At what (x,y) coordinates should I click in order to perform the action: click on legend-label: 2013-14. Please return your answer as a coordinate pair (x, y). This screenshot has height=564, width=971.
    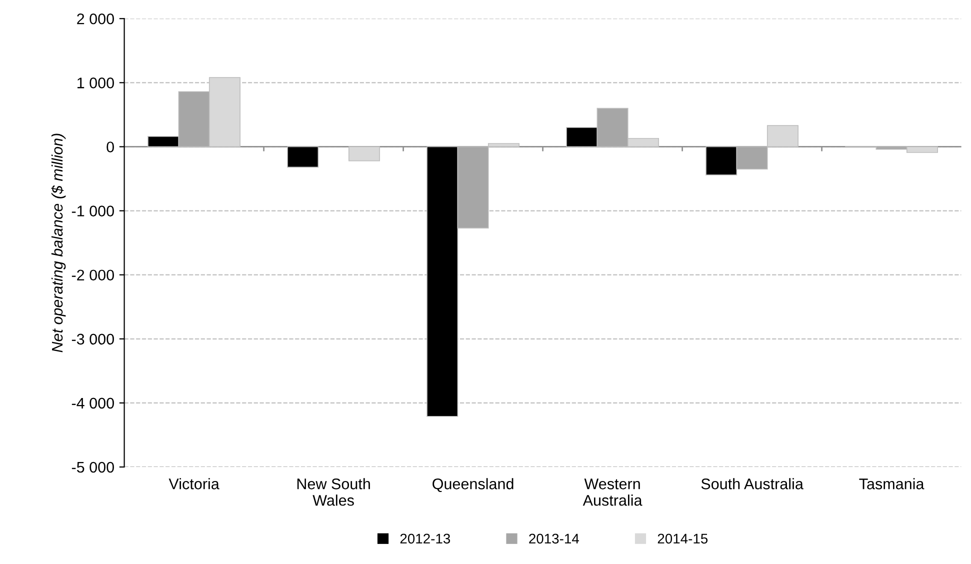
    Looking at the image, I should click on (554, 539).